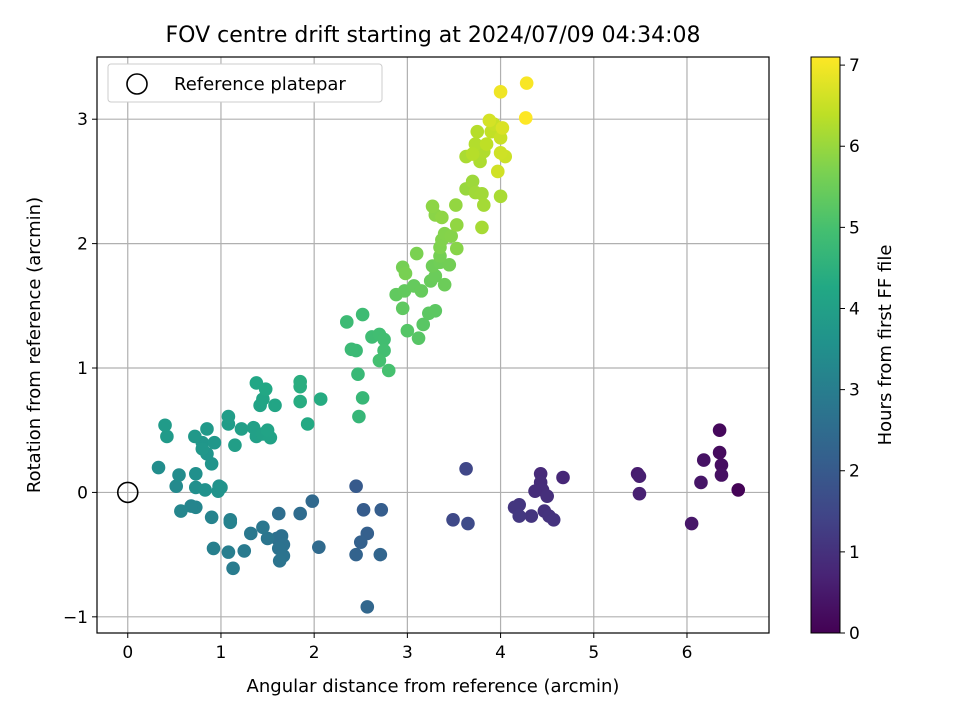  Describe the element at coordinates (407, 653) in the screenshot. I see `x-tick-label: 3` at that location.